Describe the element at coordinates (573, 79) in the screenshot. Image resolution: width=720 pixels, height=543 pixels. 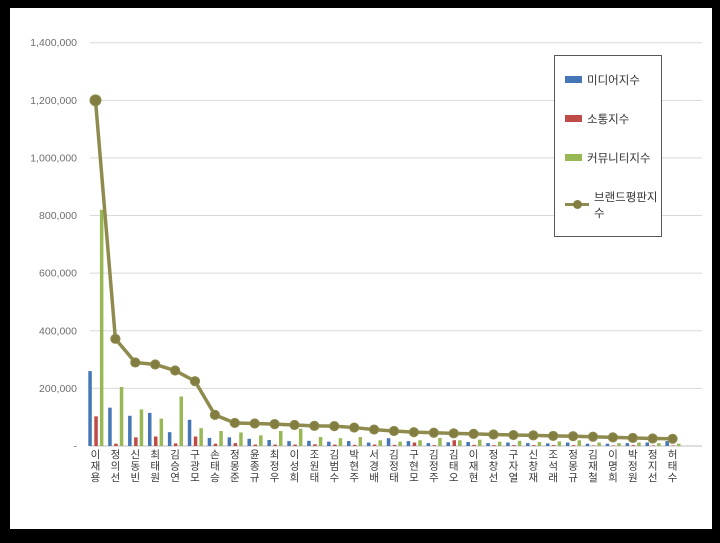
I see `media-series-swatch-icon` at that location.